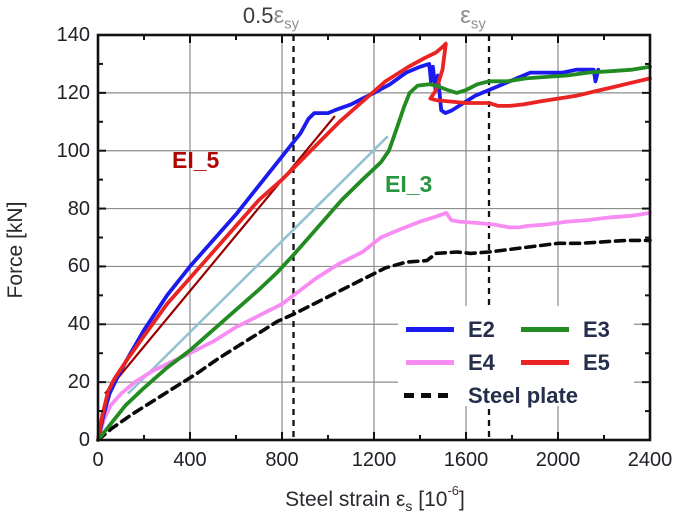 The height and width of the screenshot is (525, 683). I want to click on legend: E2 E3 E4 E5 Steel plate, so click(516, 357).